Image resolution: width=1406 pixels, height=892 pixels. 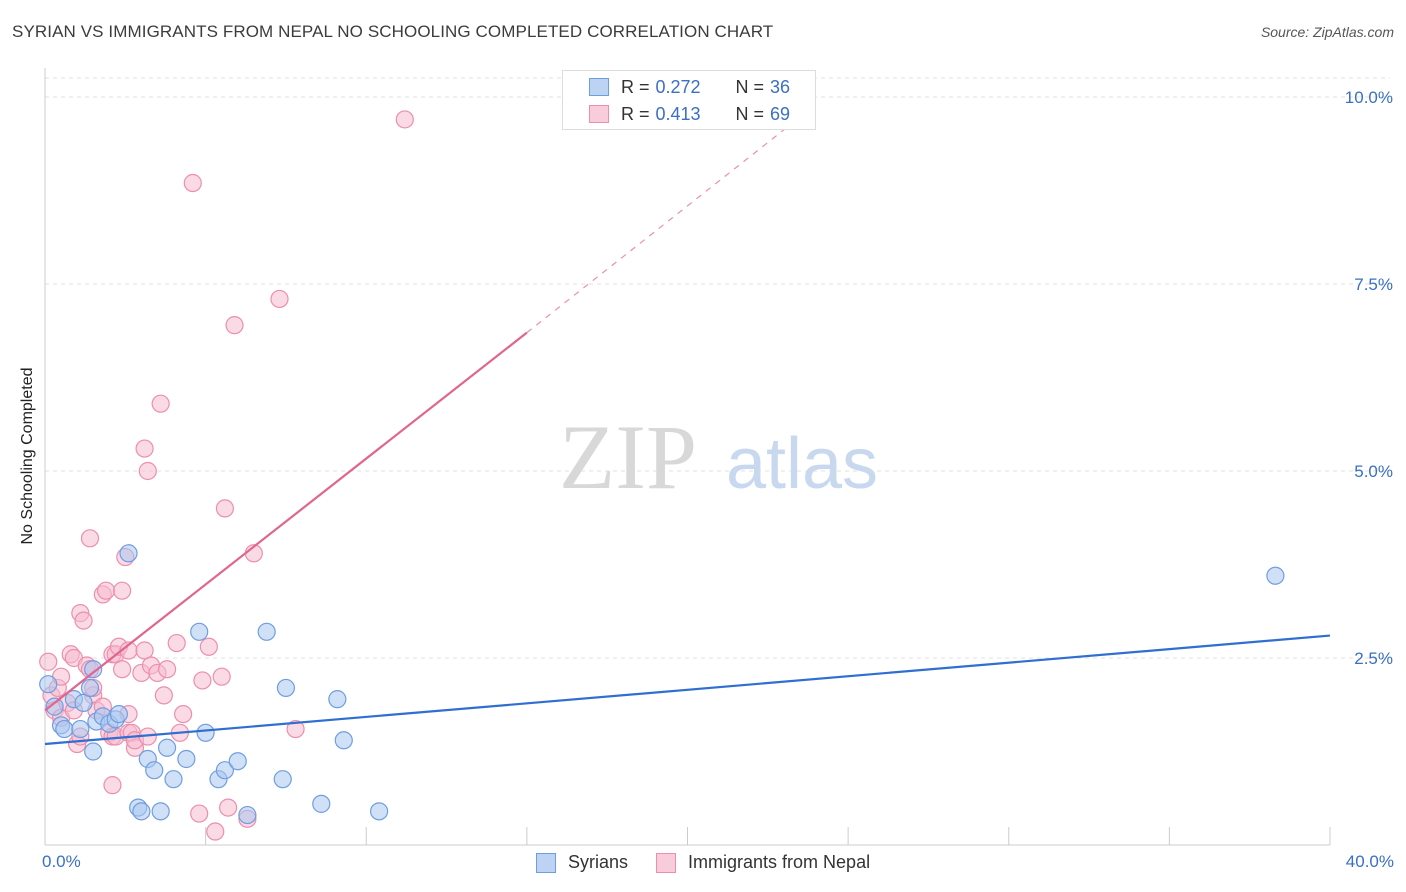 What do you see at coordinates (678, 113) in the screenshot?
I see `legend-r-value-nepal: 0.413` at bounding box center [678, 113].